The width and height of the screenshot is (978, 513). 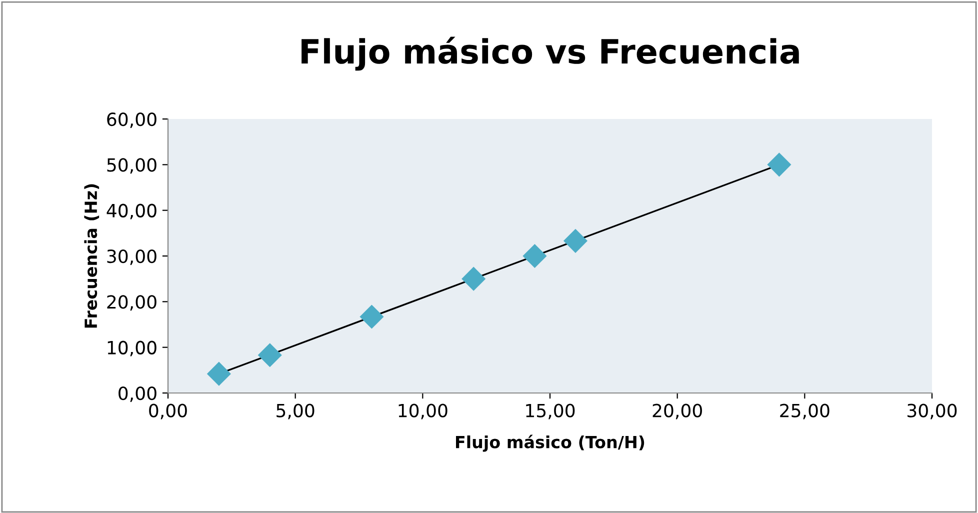 I want to click on chart-title: Flujo másico vs Frecuencia, so click(x=550, y=53).